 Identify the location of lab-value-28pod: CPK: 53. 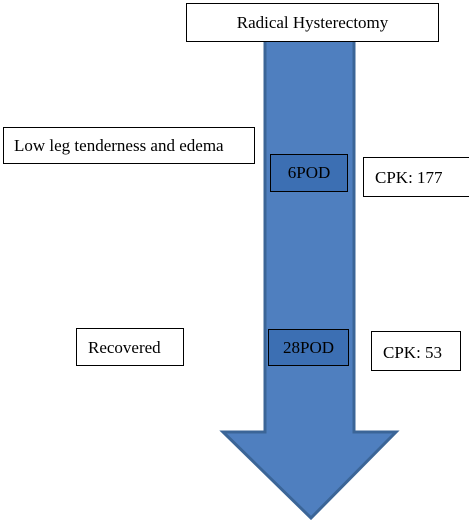
(413, 352).